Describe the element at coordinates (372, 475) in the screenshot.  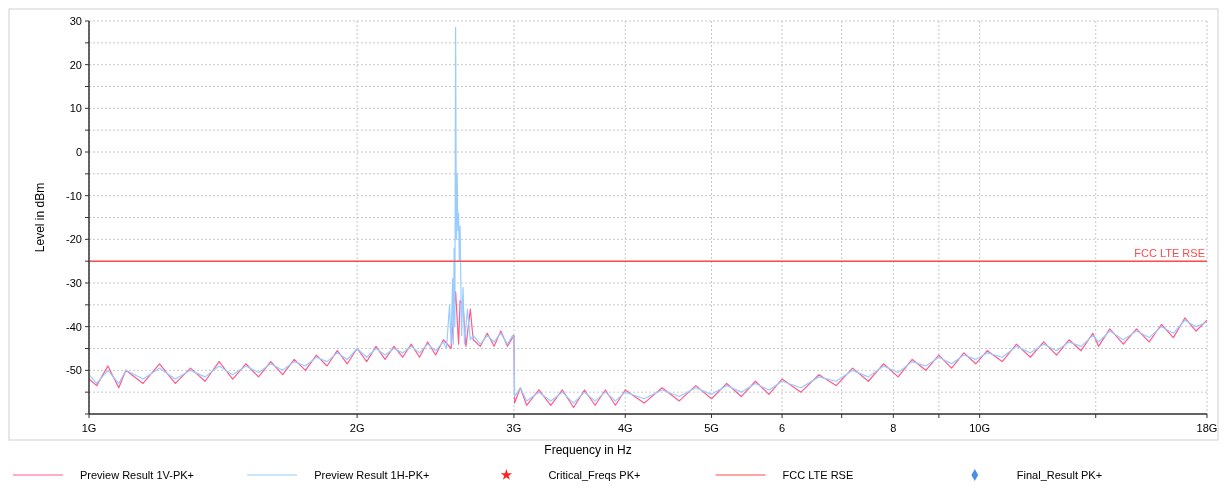
I see `legend-label: Preview Result 1H-PK+` at that location.